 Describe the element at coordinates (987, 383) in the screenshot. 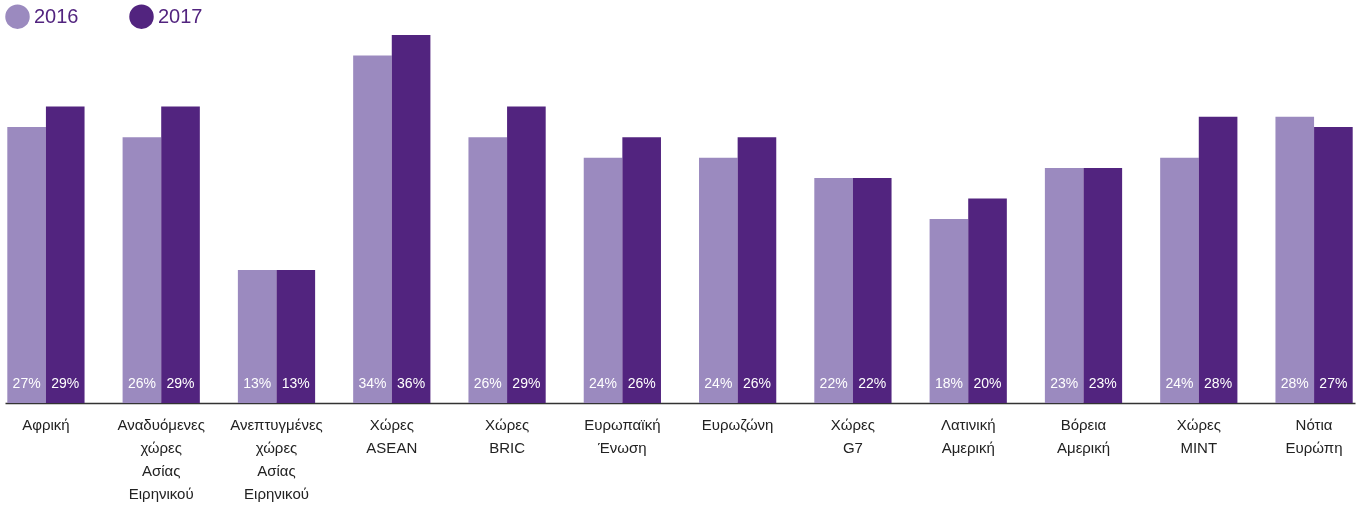

I see `data-label: 20%` at that location.